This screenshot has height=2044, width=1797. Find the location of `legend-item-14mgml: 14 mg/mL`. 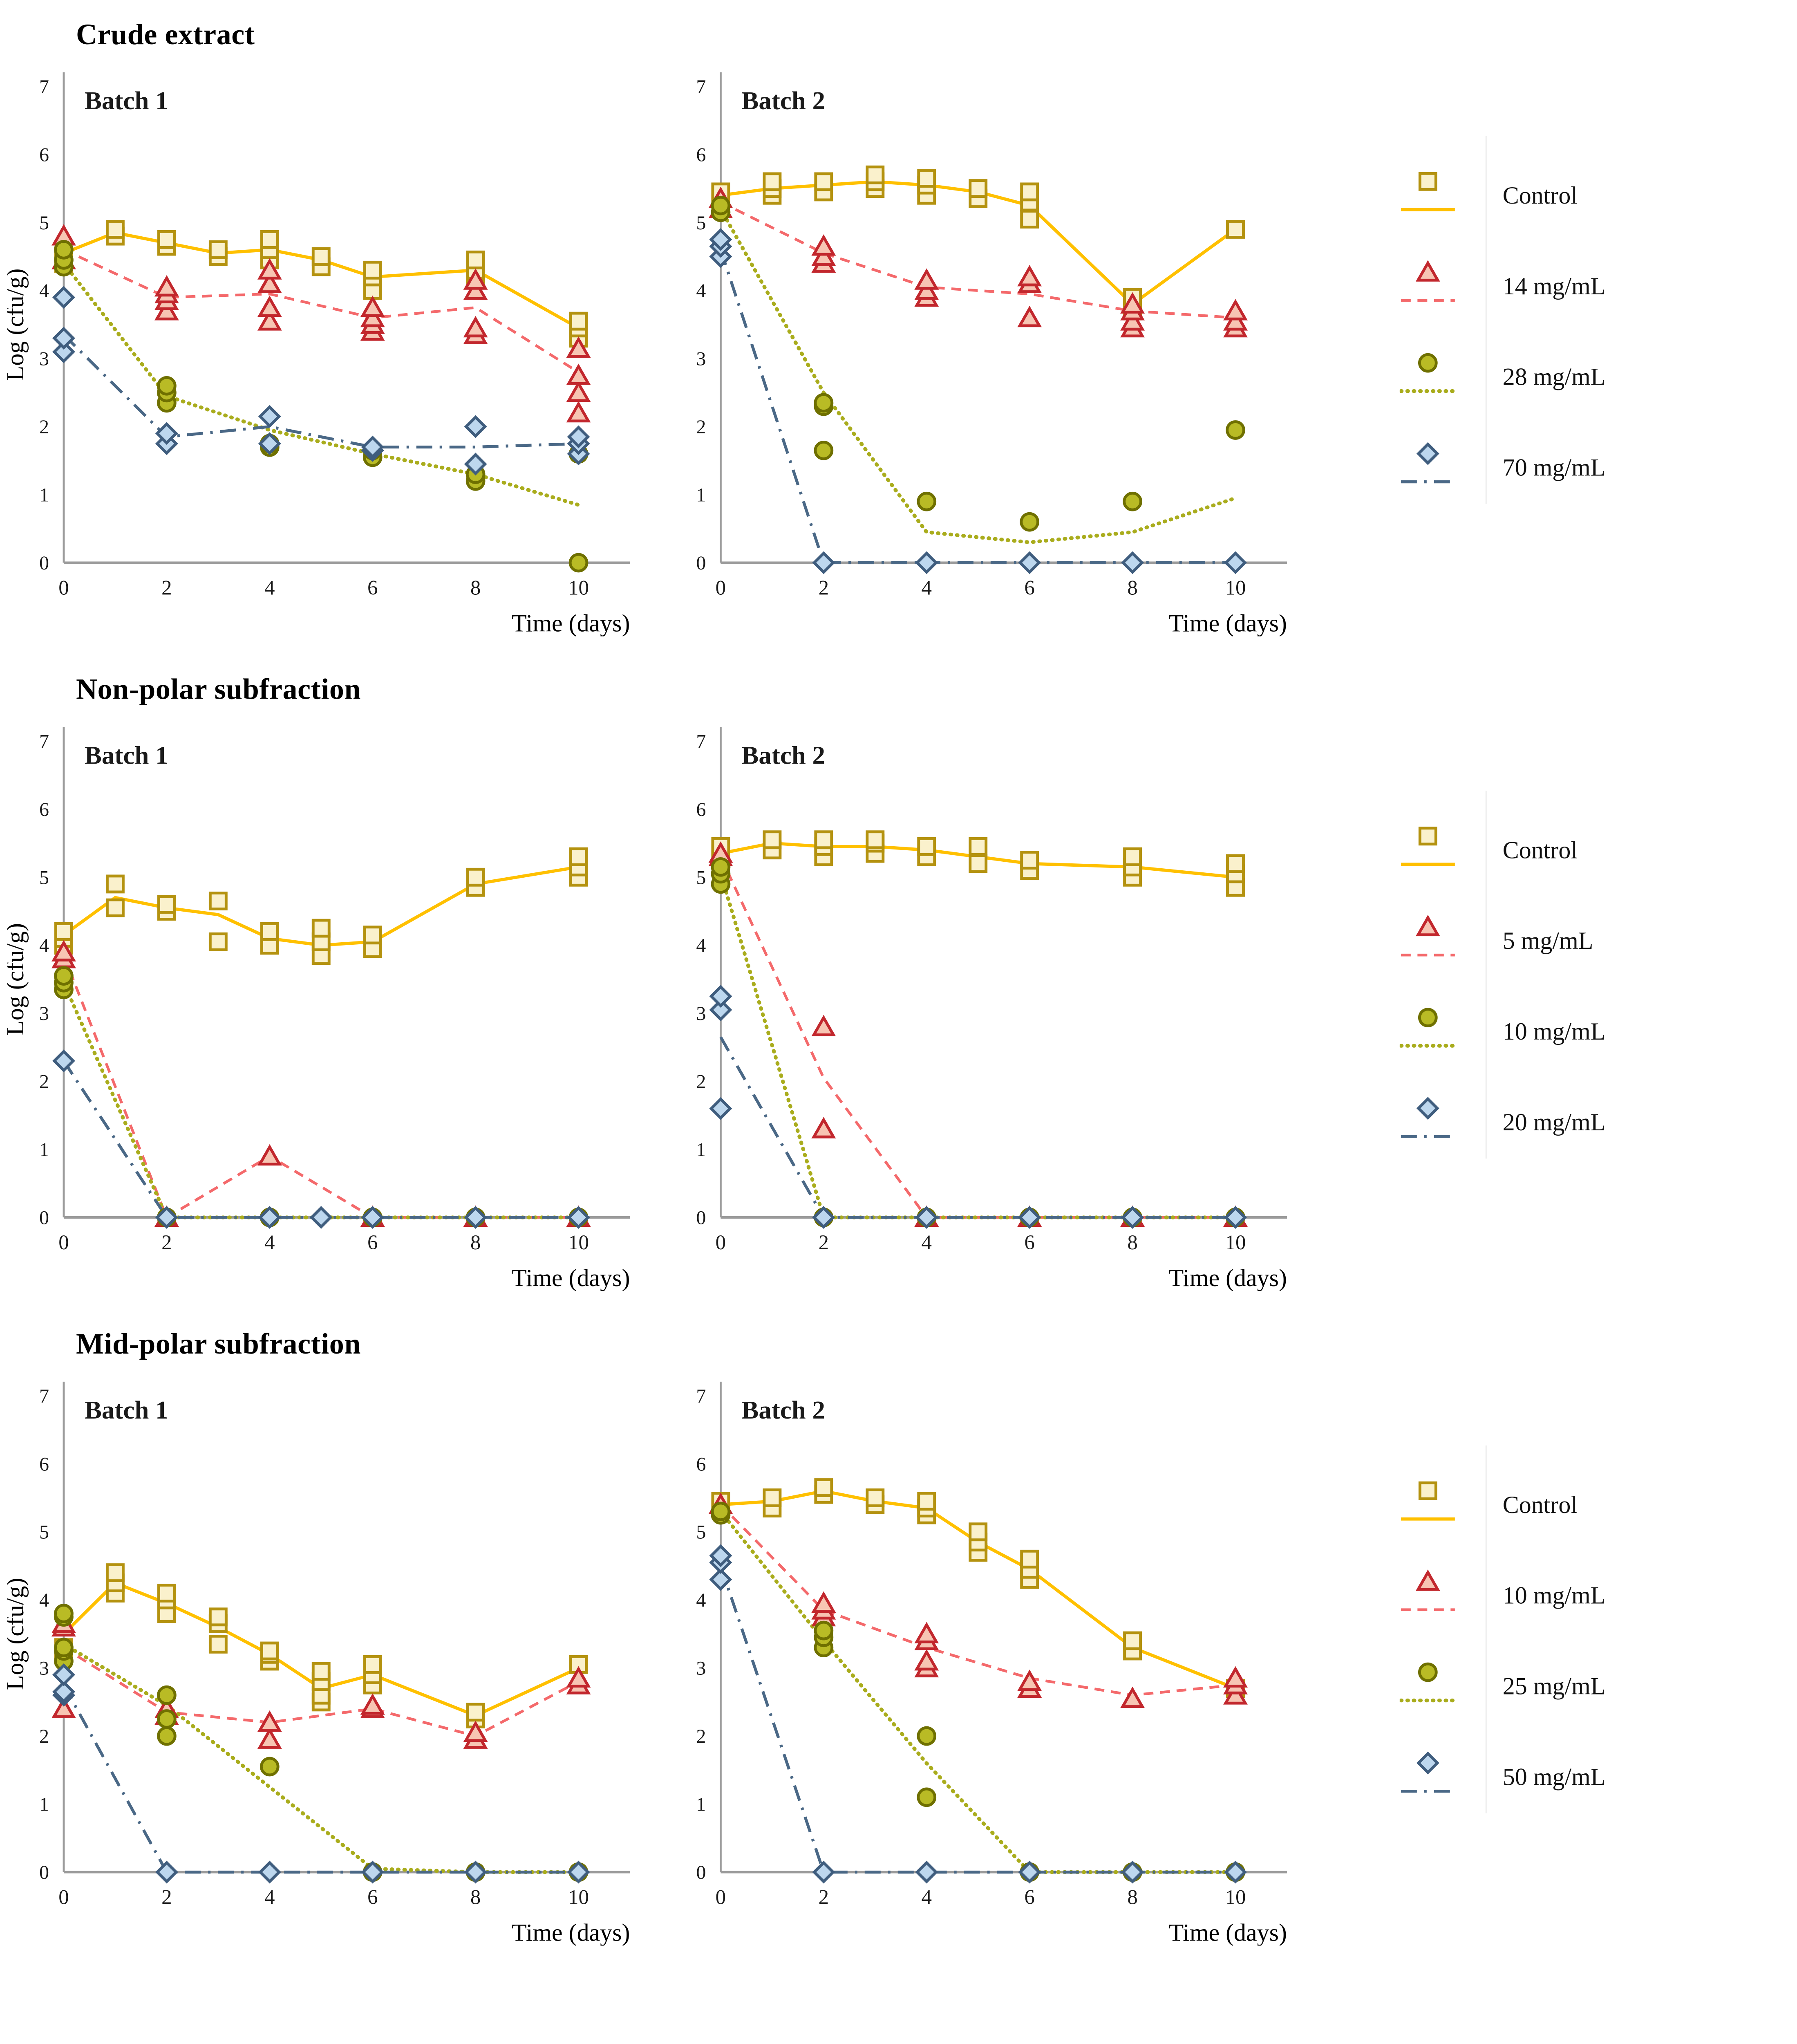

legend-item-14mgml: 14 mg/mL is located at coordinates (1561, 287).